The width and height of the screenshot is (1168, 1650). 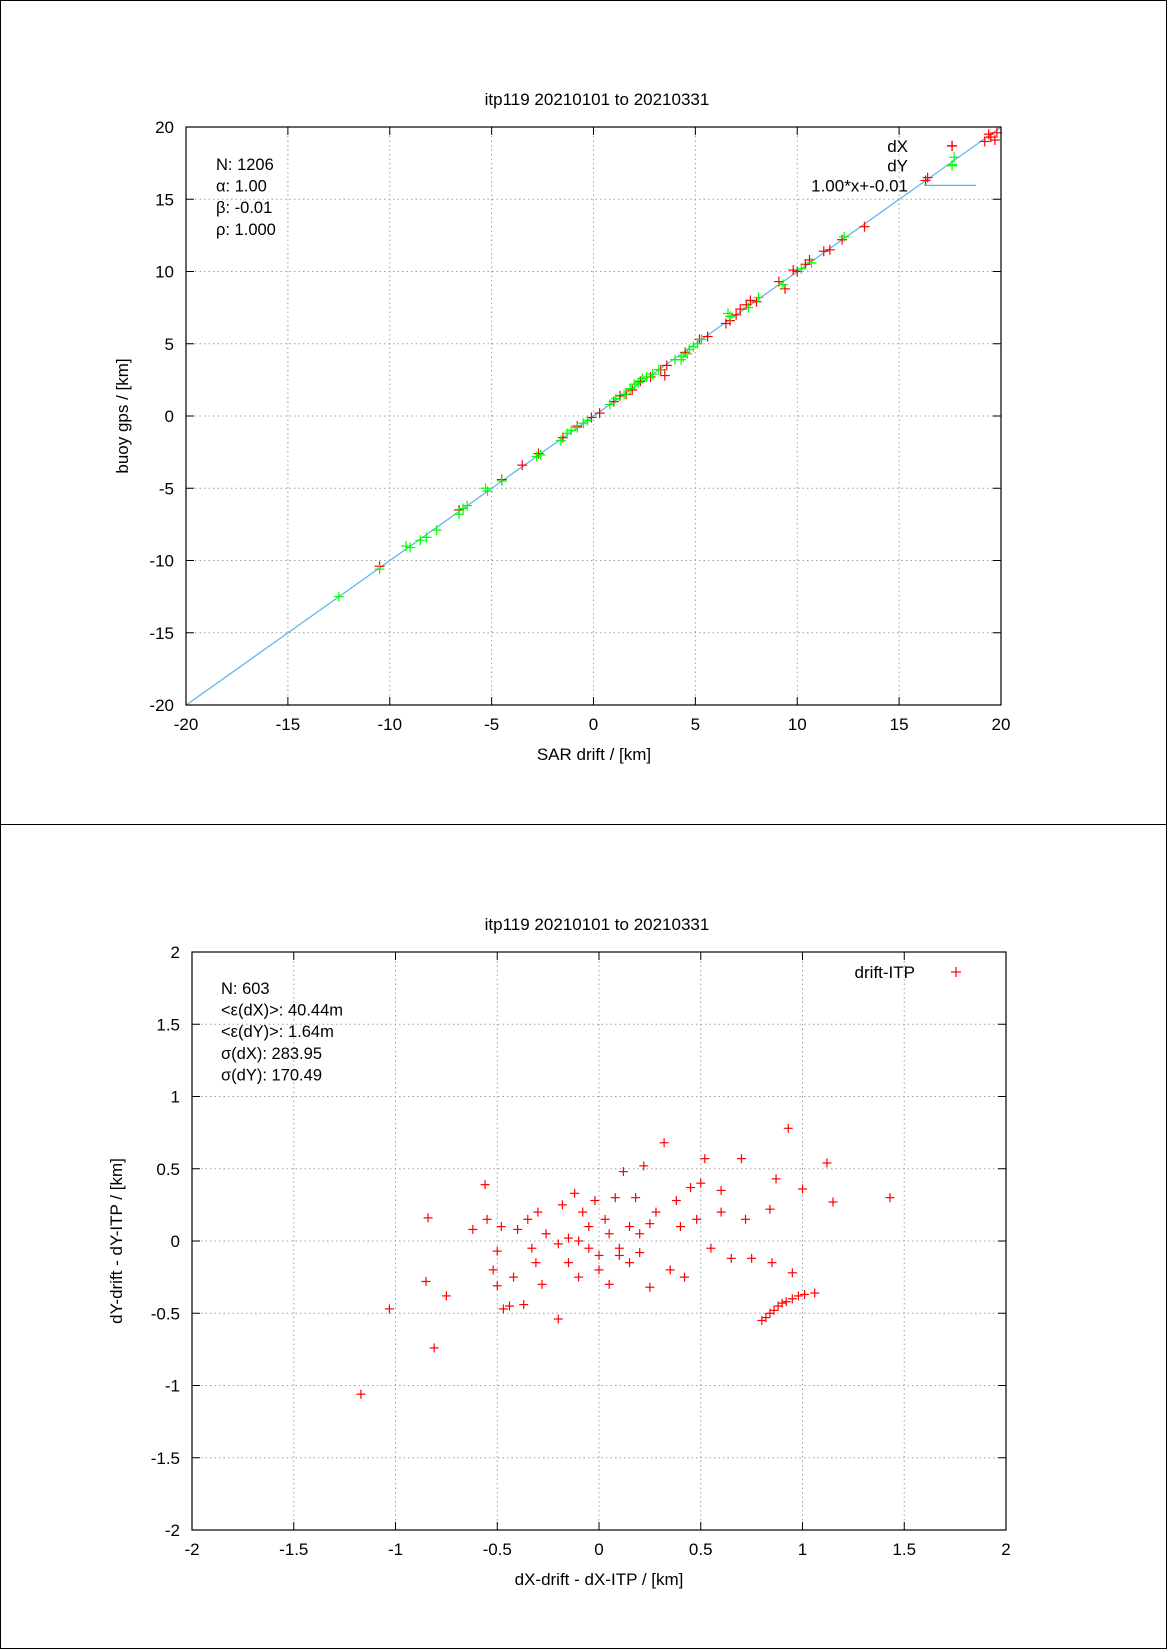 I want to click on x-axis-label: SAR drift / [km], so click(x=594, y=754).